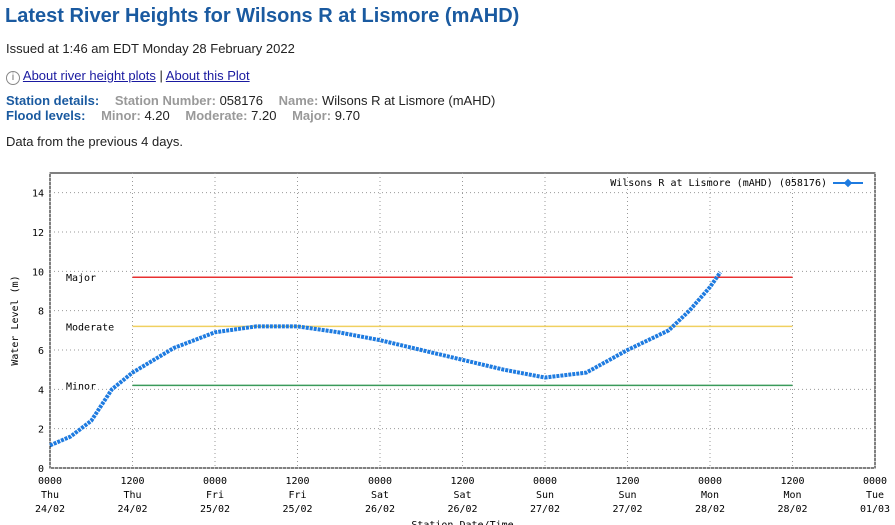  I want to click on label: Flood levels:, so click(46, 115).